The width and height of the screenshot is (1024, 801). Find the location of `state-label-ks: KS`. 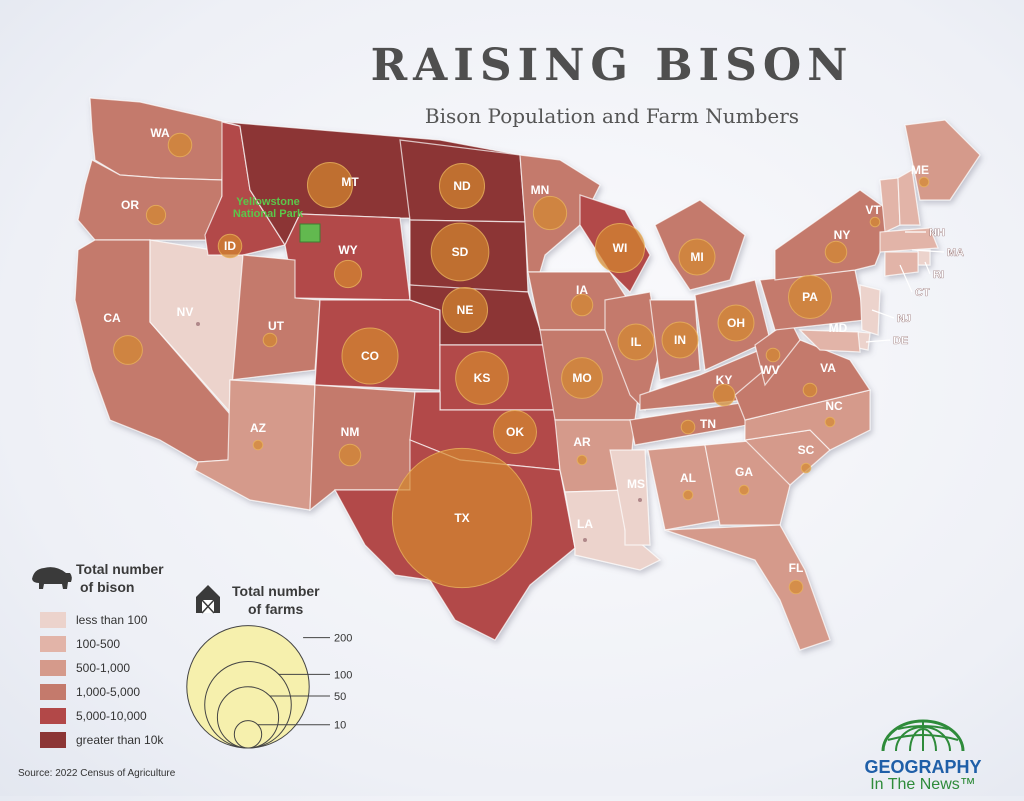

state-label-ks: KS is located at coordinates (482, 378).